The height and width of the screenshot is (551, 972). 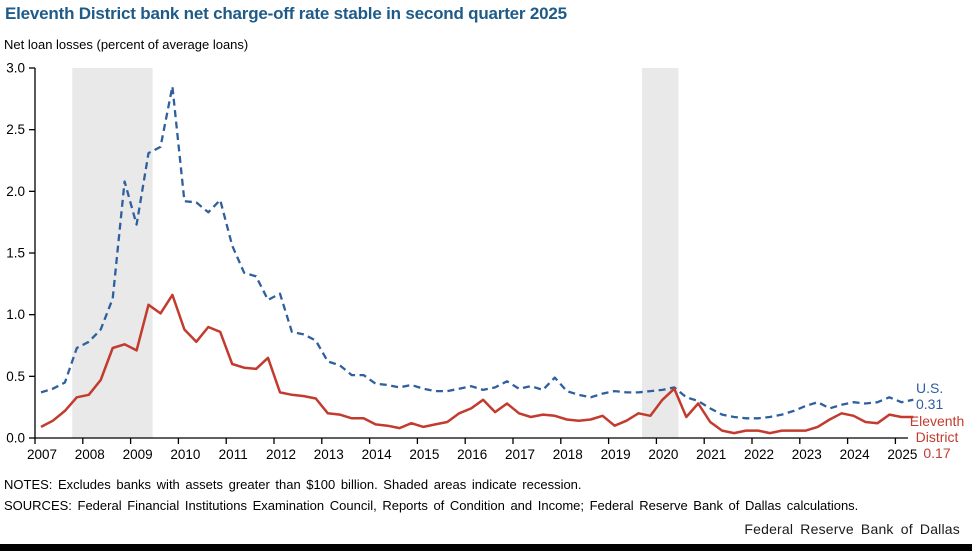 What do you see at coordinates (937, 453) in the screenshot?
I see `district-series-value: 0.17` at bounding box center [937, 453].